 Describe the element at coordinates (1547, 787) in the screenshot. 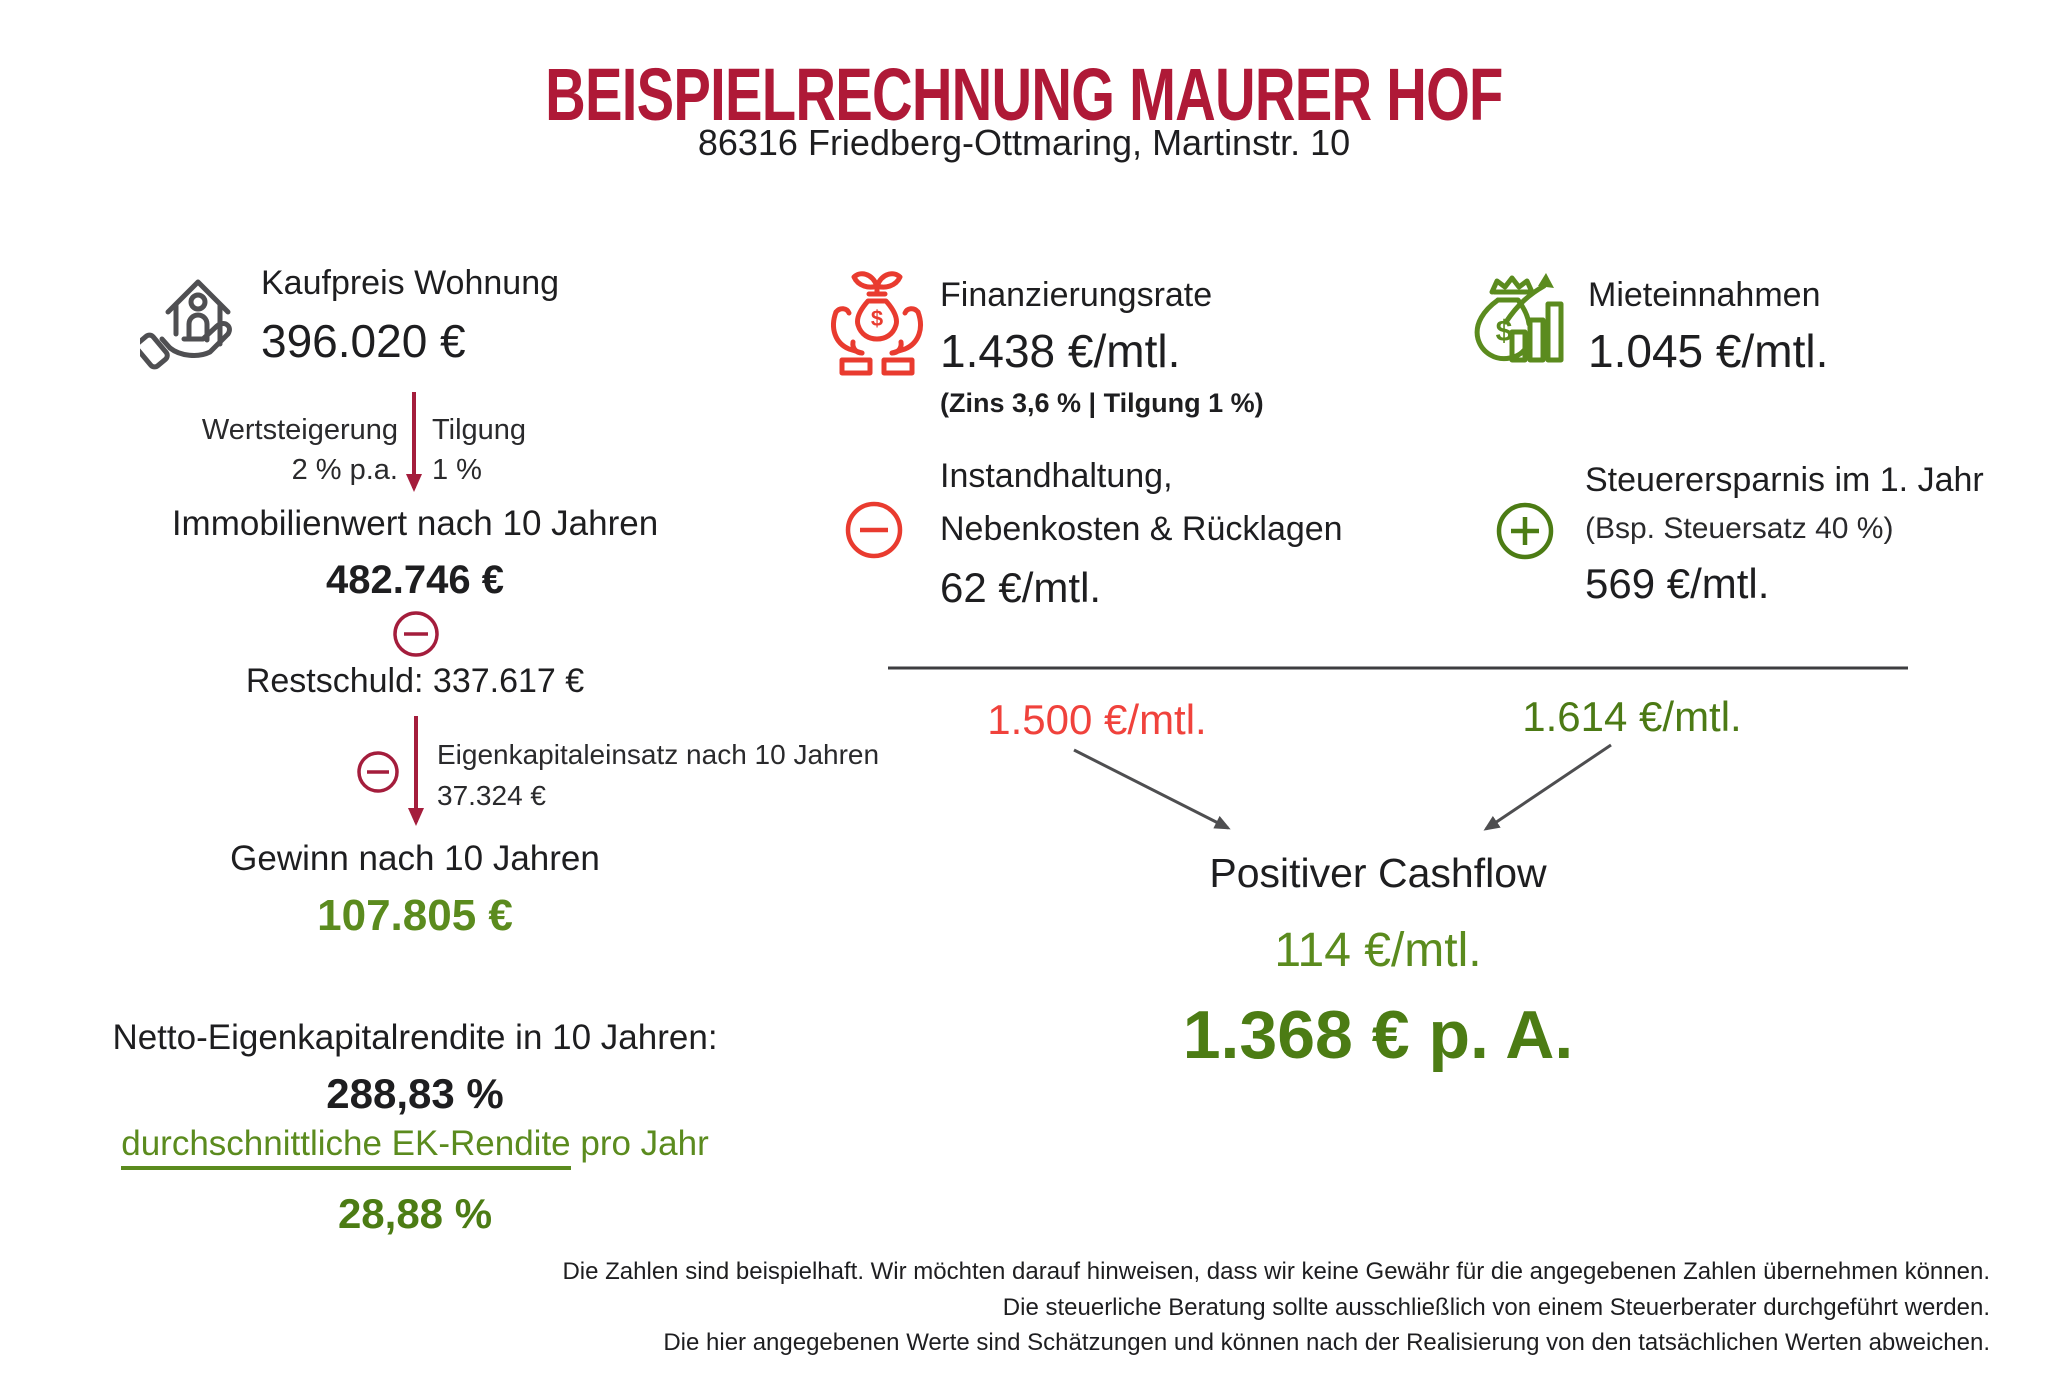

I see `arrow-income-to-cashflow-icon` at that location.